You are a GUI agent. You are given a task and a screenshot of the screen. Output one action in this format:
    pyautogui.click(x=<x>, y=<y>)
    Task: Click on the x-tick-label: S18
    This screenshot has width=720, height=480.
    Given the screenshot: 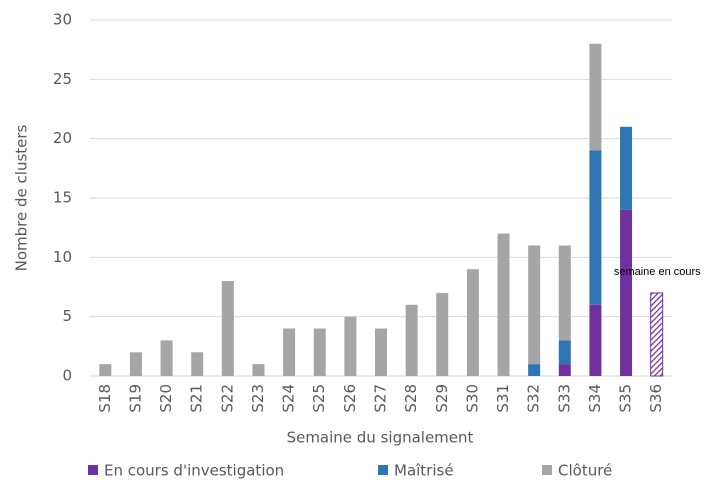 What is the action you would take?
    pyautogui.click(x=105, y=398)
    